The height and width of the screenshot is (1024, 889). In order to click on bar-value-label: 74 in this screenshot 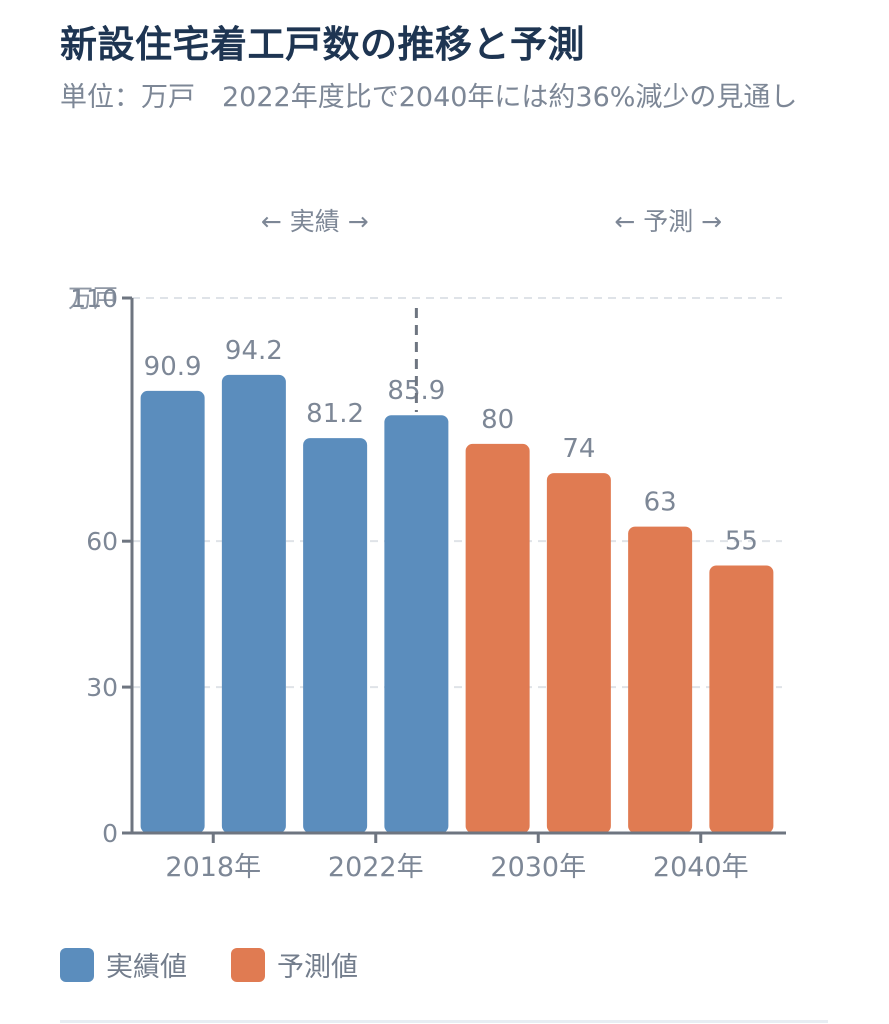, I will do `click(578, 449)`.